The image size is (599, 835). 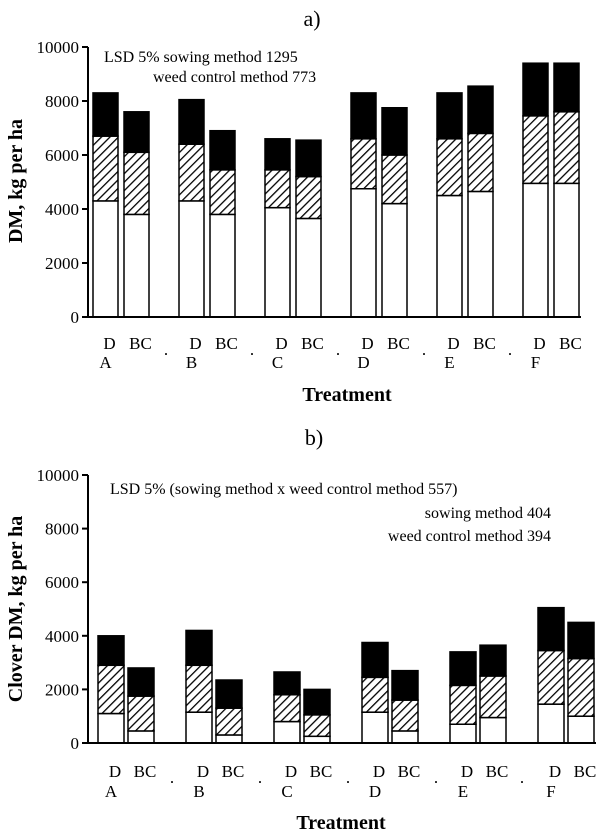 What do you see at coordinates (581, 640) in the screenshot?
I see `panel-b-bar-F-BC-black-segment` at bounding box center [581, 640].